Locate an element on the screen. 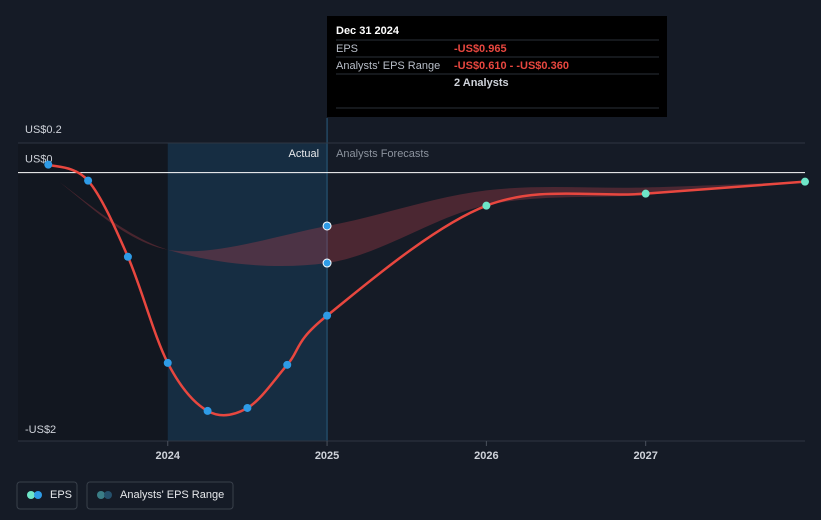 The image size is (821, 520). tooltip-key: Analysts' EPS Range is located at coordinates (388, 66).